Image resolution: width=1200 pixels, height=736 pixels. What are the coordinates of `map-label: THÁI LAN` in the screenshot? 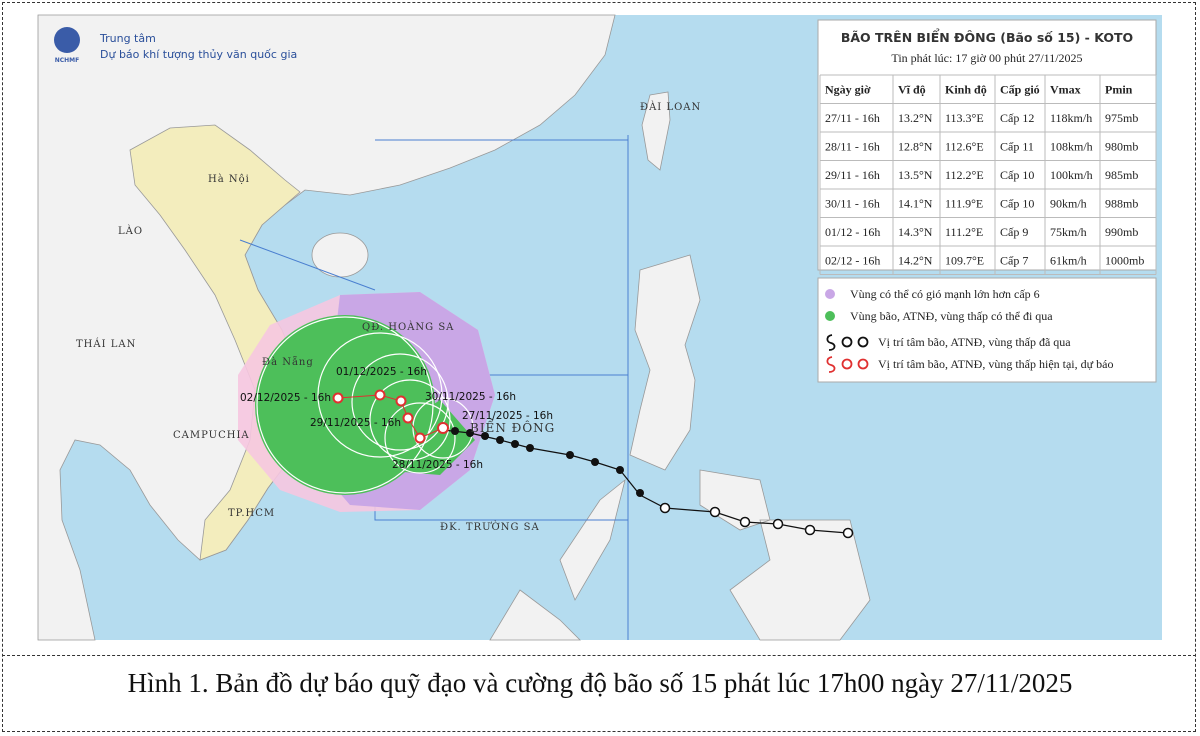 It's located at (106, 344).